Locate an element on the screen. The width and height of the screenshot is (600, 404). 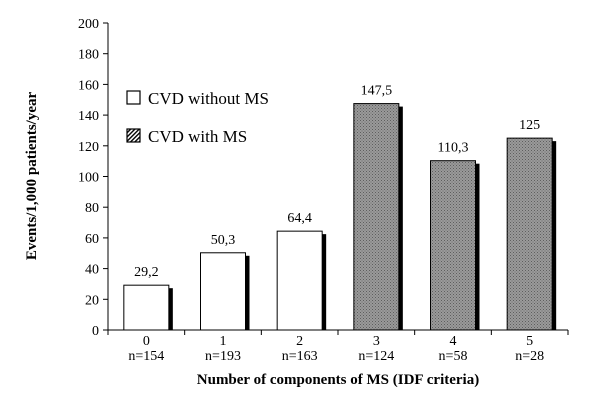
data-label: 64,4 is located at coordinates (299, 218).